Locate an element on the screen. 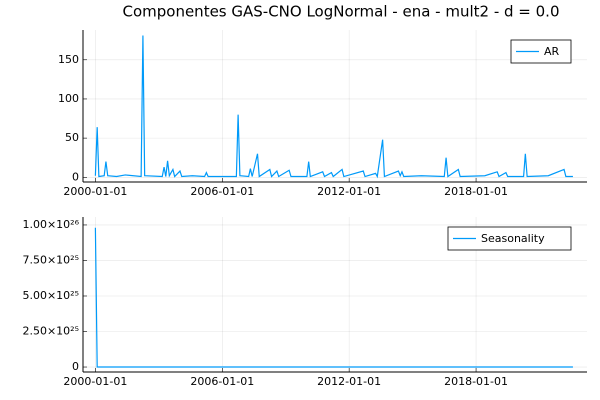 This screenshot has height=400, width=600. y-tick-label: 50 is located at coordinates (72, 137).